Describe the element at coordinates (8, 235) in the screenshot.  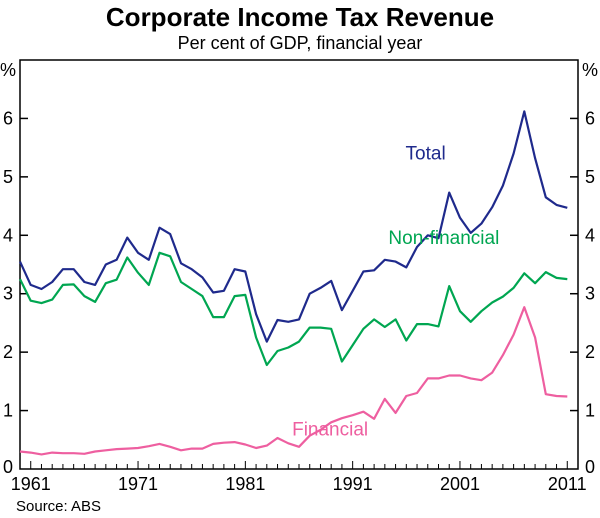
I see `y-tick-label-left: 4` at that location.